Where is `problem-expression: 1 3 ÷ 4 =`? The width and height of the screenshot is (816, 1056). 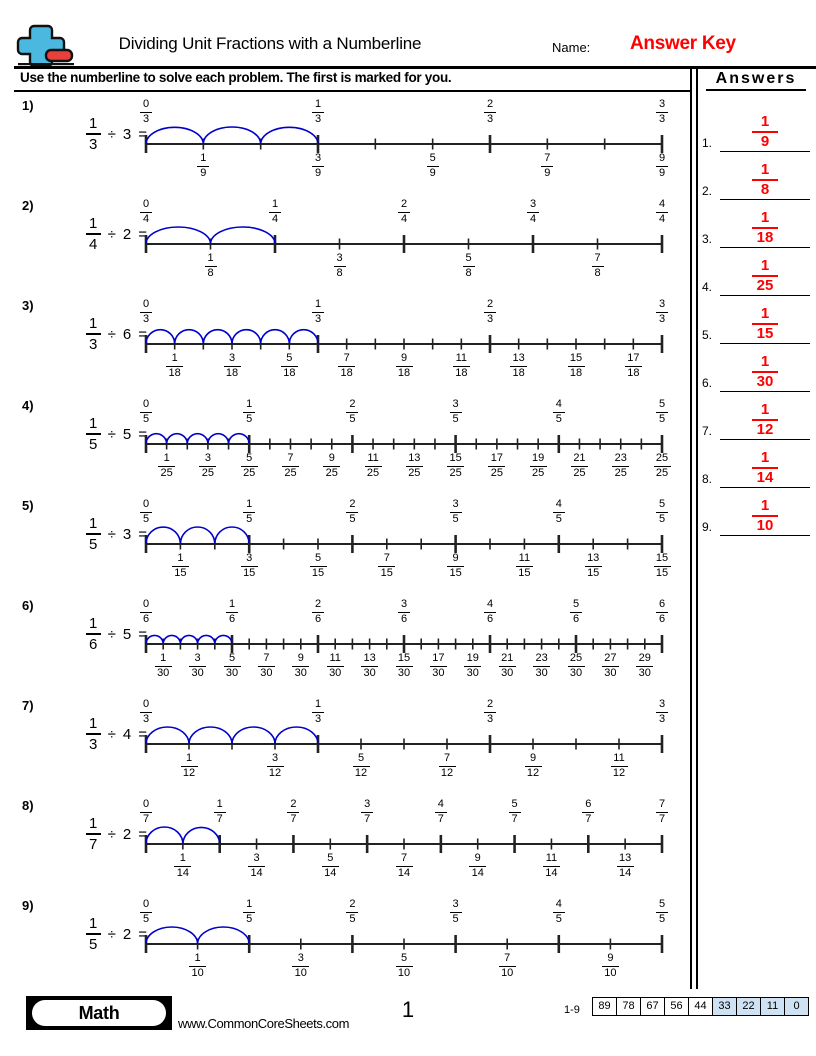
problem-expression: 1 3 ÷ 4 = is located at coordinates (99, 734).